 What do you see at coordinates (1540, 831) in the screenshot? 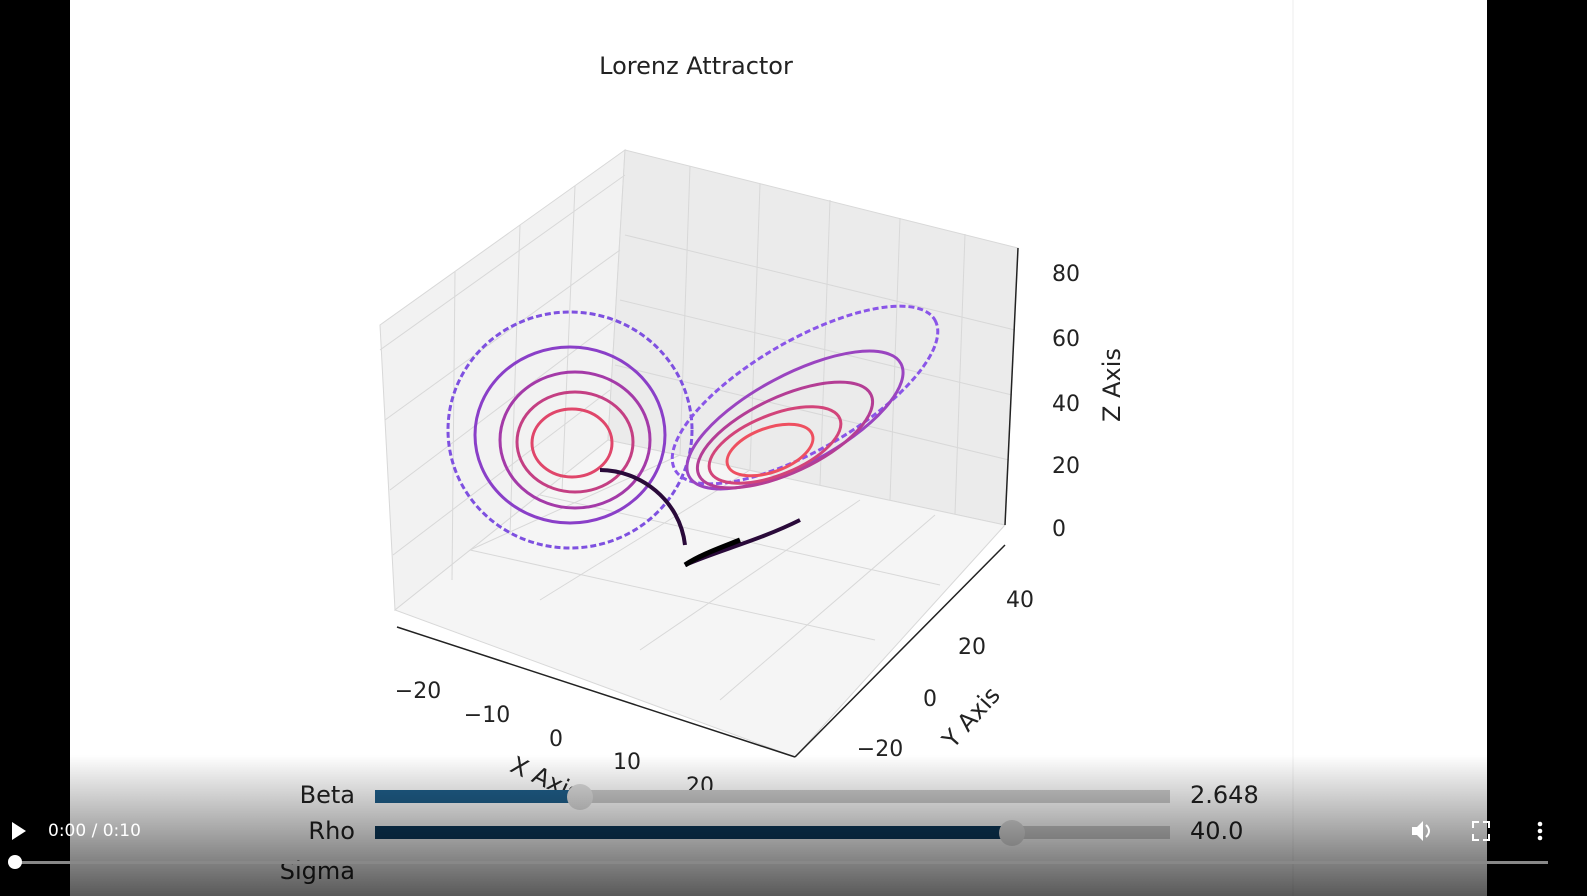
I see `menu-button` at bounding box center [1540, 831].